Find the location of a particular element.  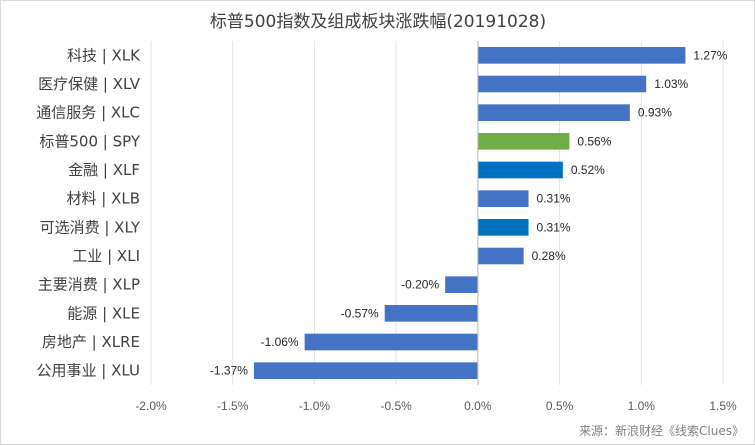

category-label: 可选消费 | XLY is located at coordinates (90, 227).